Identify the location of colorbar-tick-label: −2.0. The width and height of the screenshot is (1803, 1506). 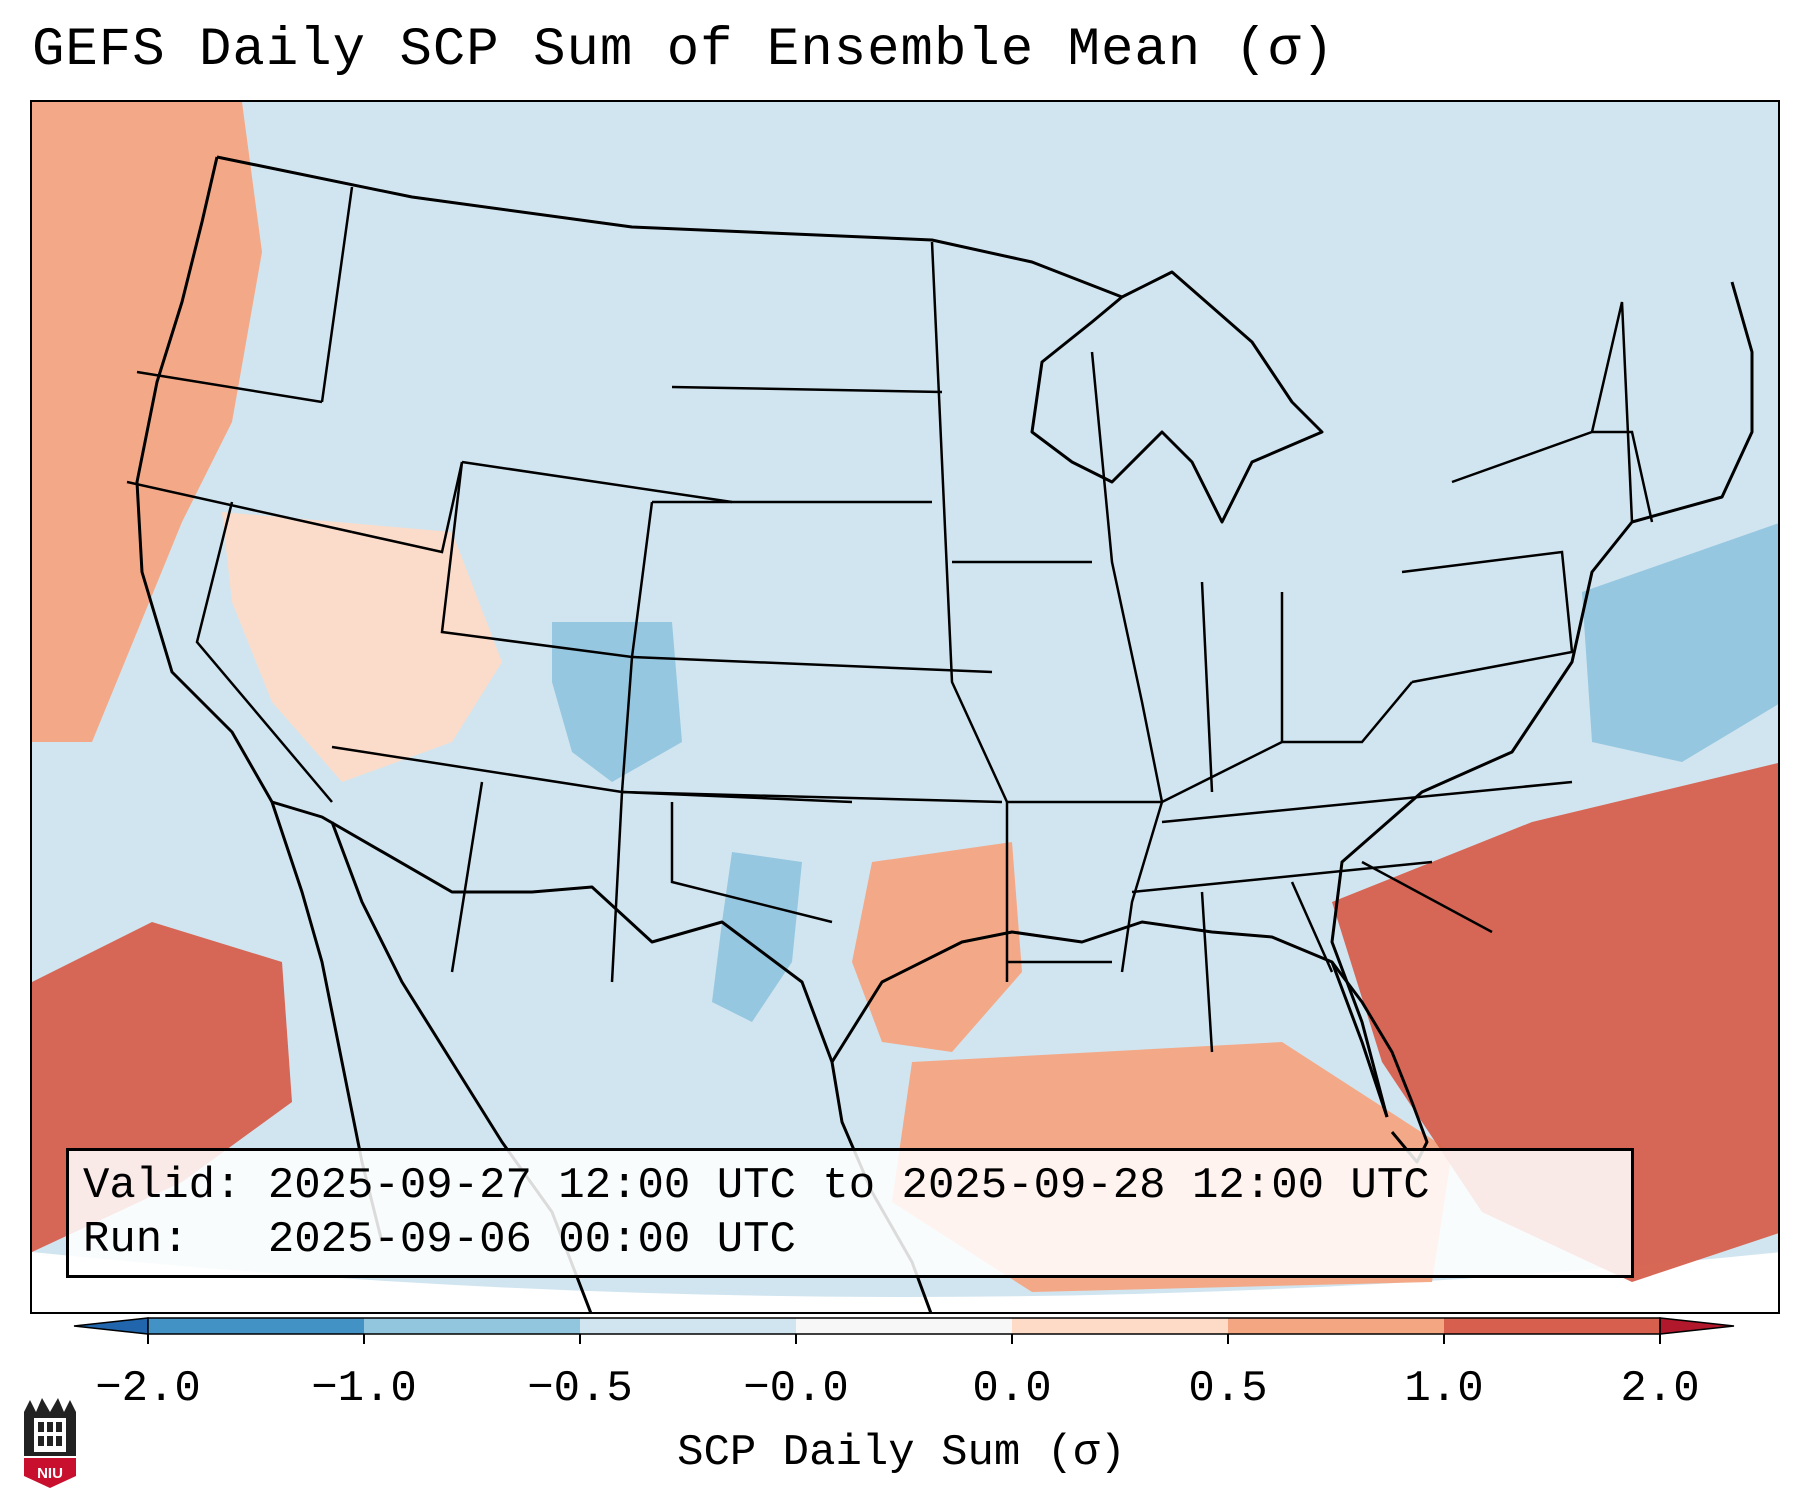
(148, 1389).